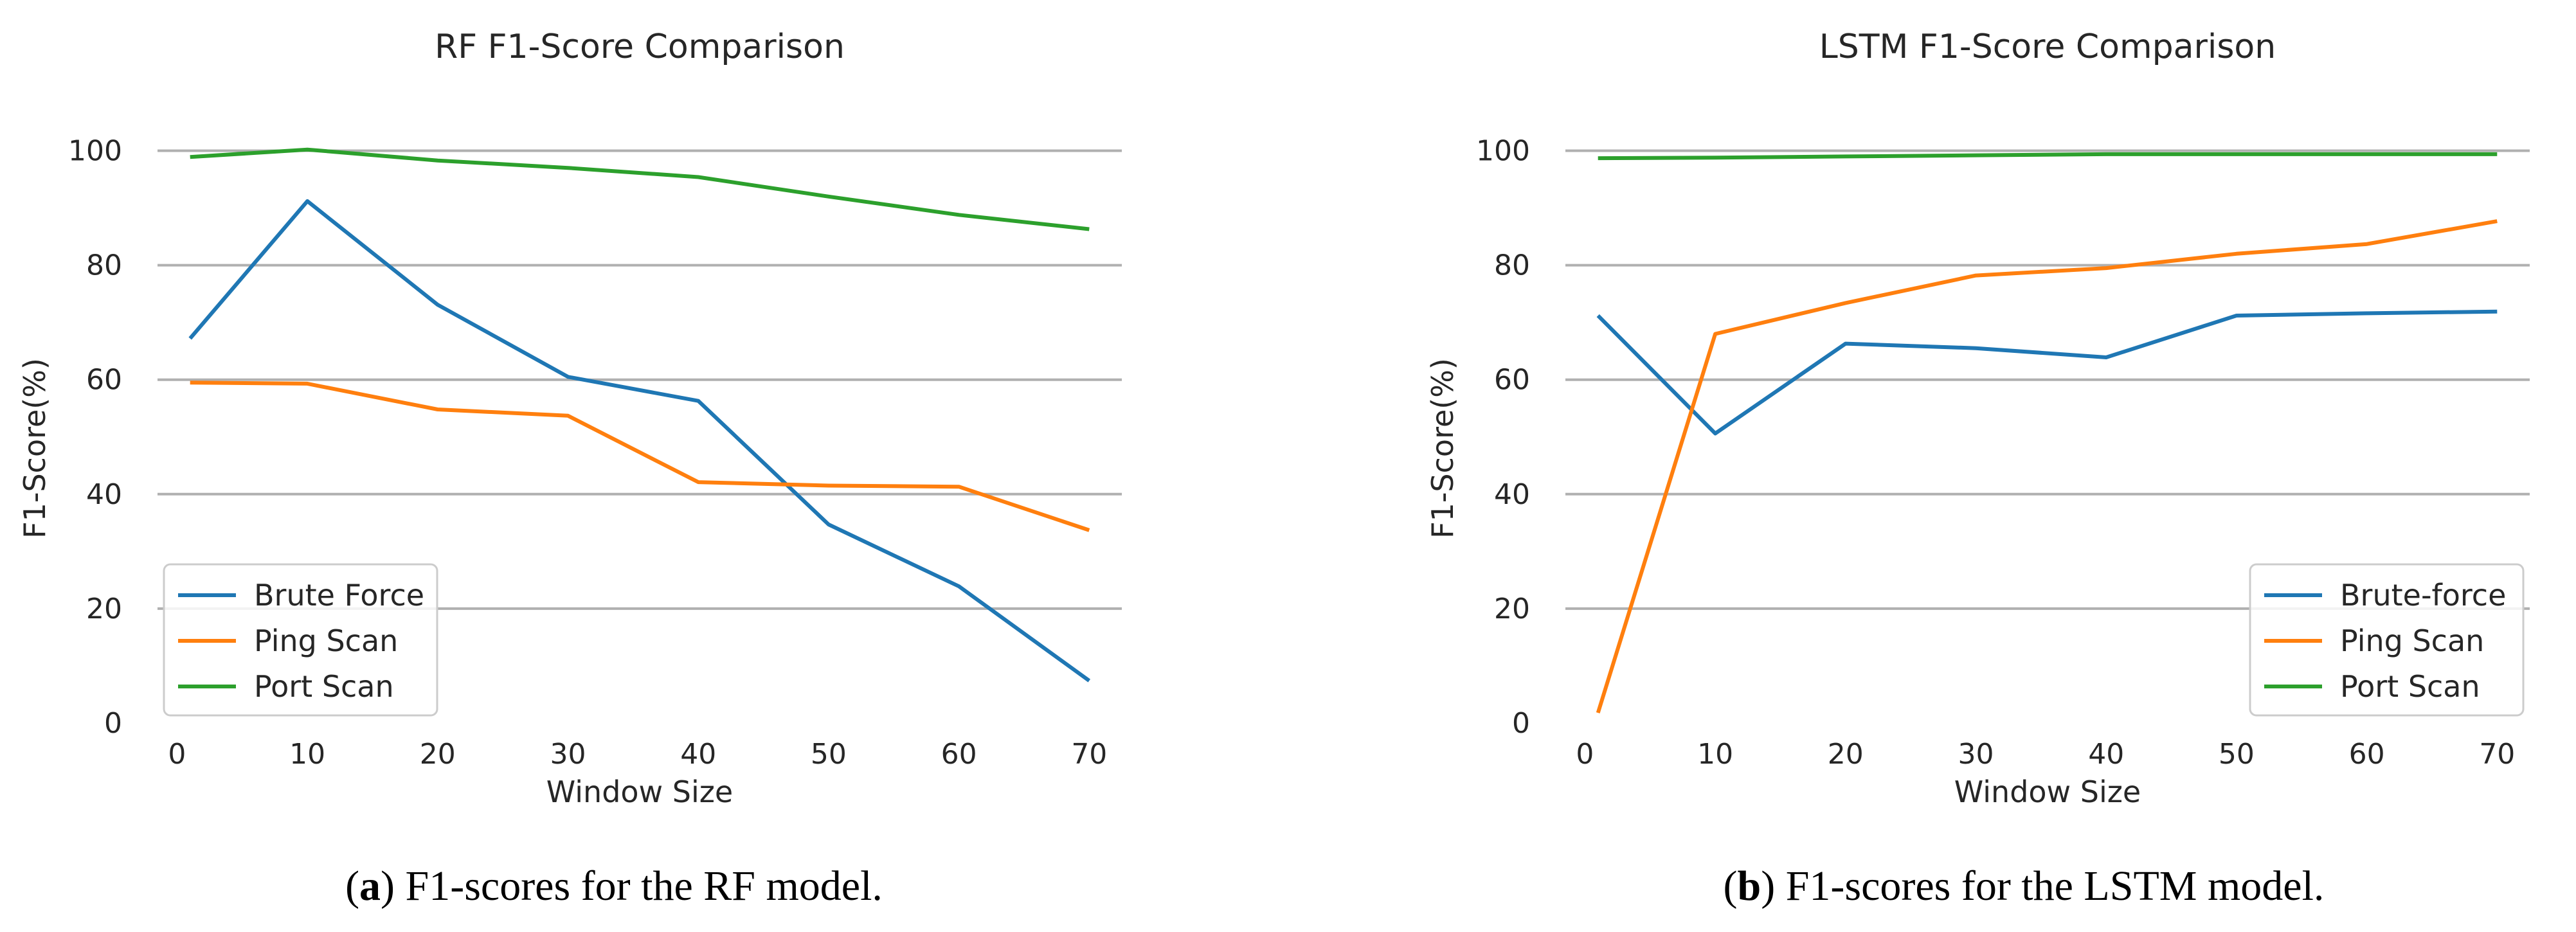  Describe the element at coordinates (370, 887) in the screenshot. I see `caption-letter: a` at that location.